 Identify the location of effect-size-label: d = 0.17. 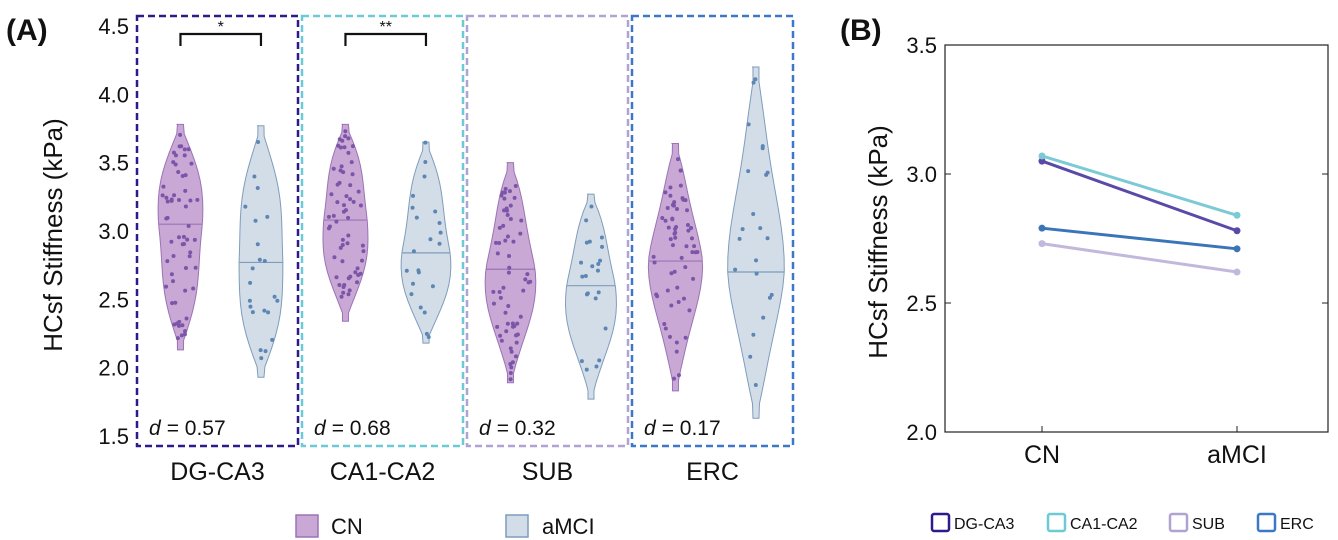
(682, 428).